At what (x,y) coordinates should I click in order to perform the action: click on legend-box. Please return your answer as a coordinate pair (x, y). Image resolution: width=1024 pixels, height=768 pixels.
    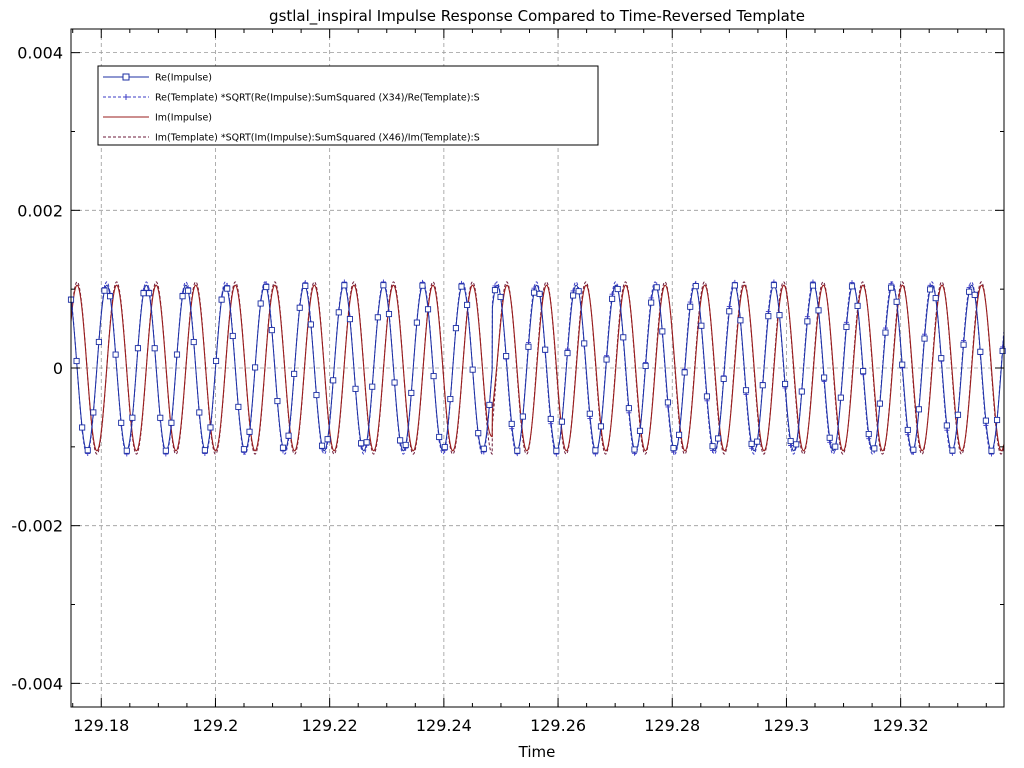
    Looking at the image, I should click on (348, 105).